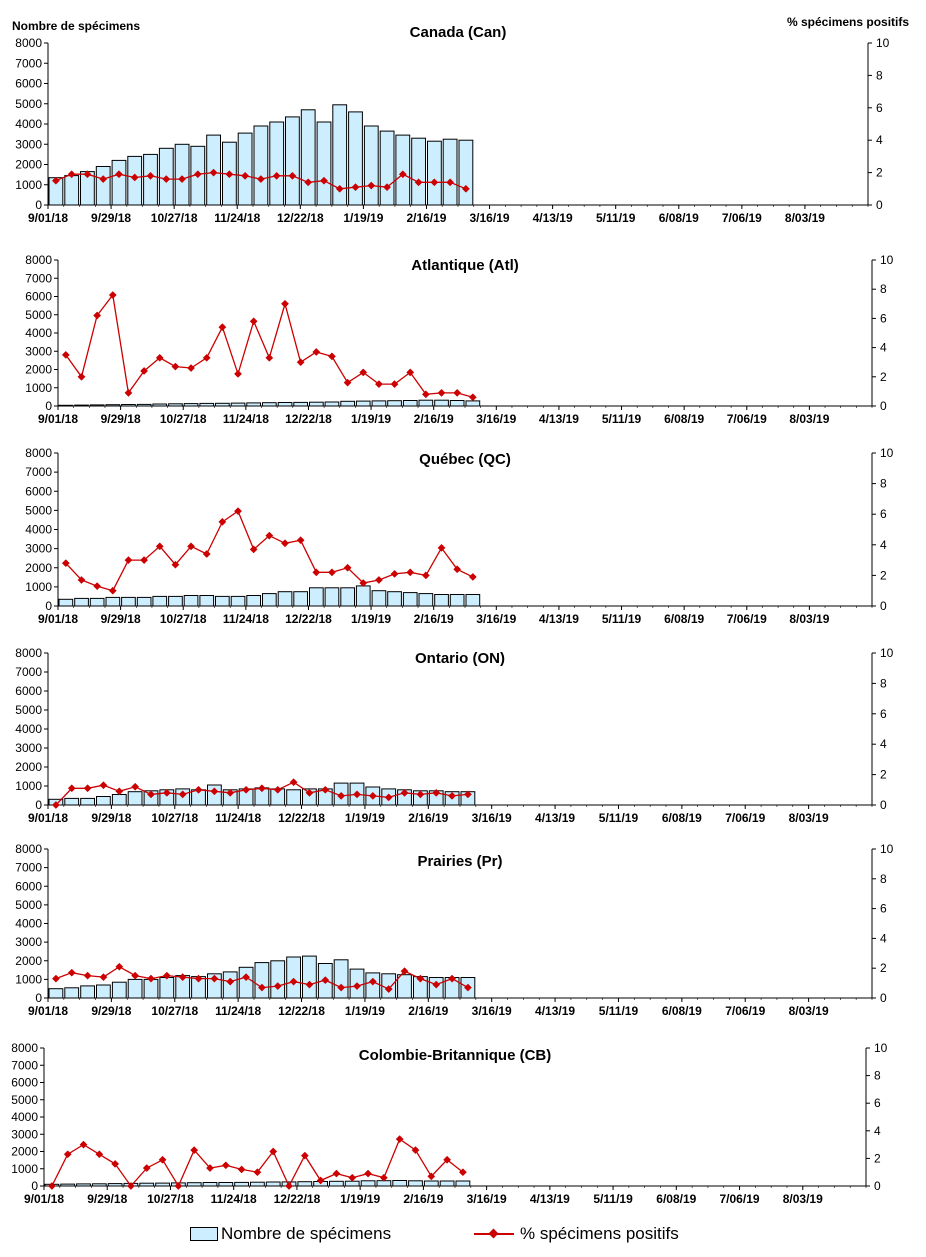 The height and width of the screenshot is (1257, 926). Describe the element at coordinates (883, 606) in the screenshot. I see `y2-tick-label: 0` at that location.